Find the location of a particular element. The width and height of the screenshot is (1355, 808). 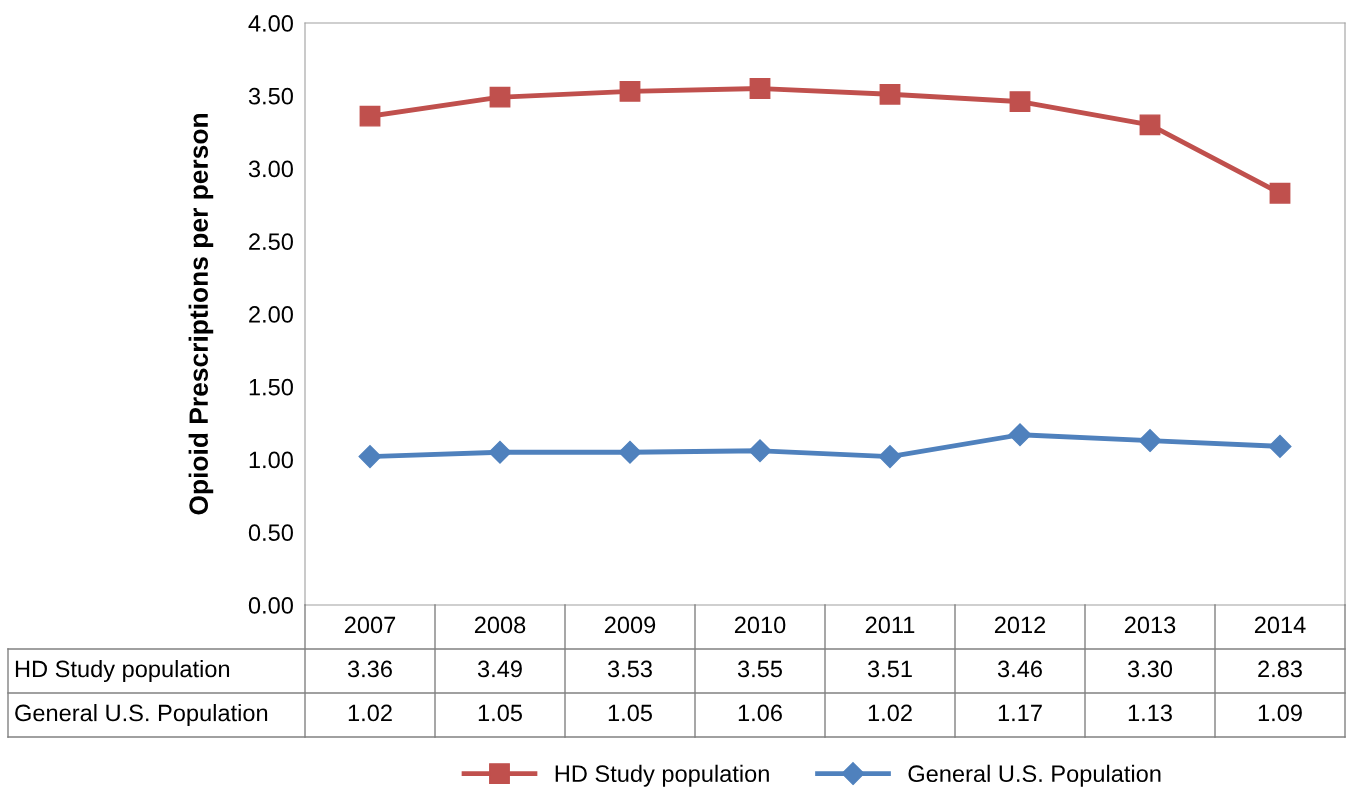

x-tick-label: 2010 is located at coordinates (760, 625).